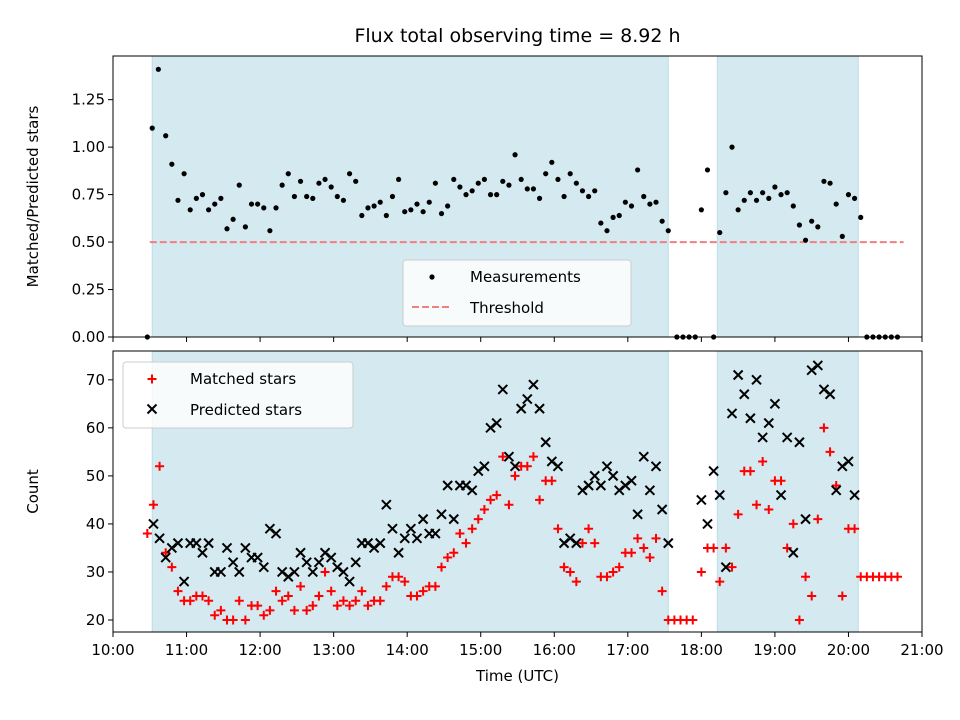 This screenshot has height=720, width=960. What do you see at coordinates (554, 650) in the screenshot?
I see `x-tick-label: 16:00` at bounding box center [554, 650].